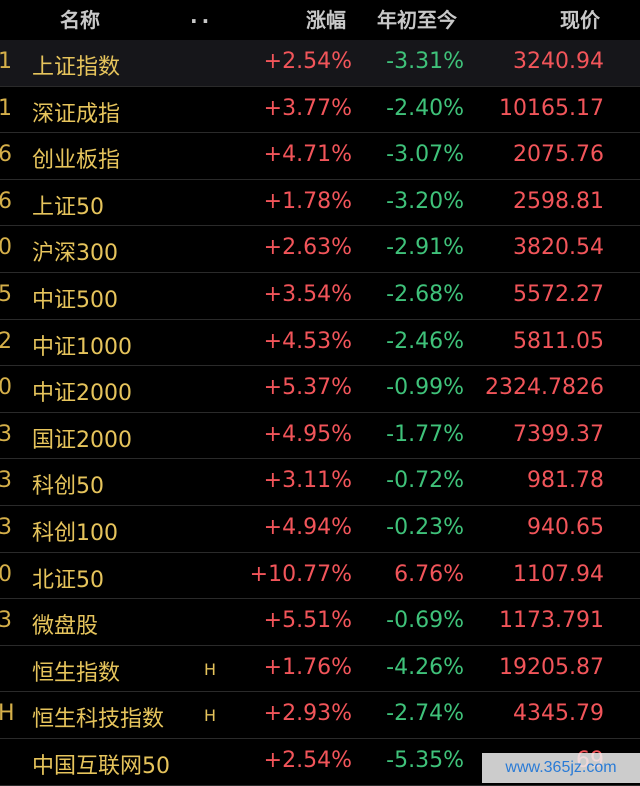 This screenshot has width=640, height=786. I want to click on row-price: 10165.17, so click(551, 108).